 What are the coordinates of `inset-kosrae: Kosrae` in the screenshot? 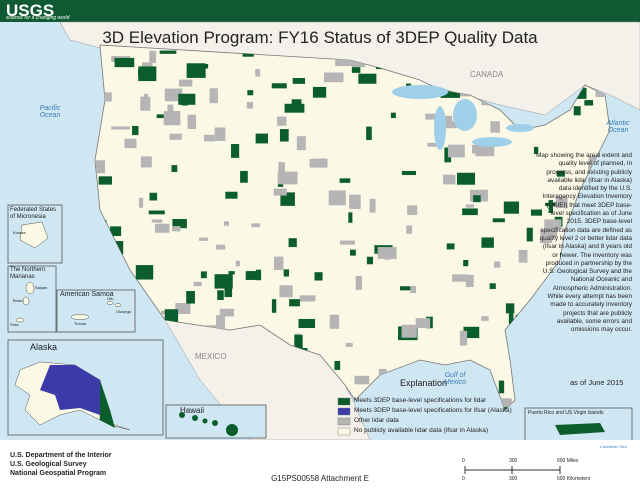 It's located at (19, 232).